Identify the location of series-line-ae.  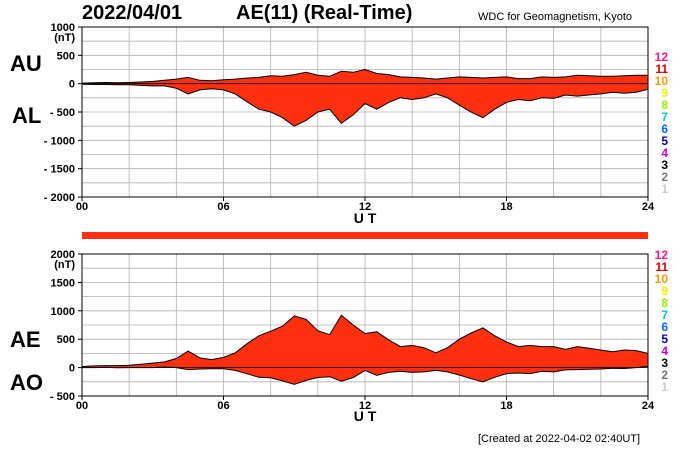
(365, 340).